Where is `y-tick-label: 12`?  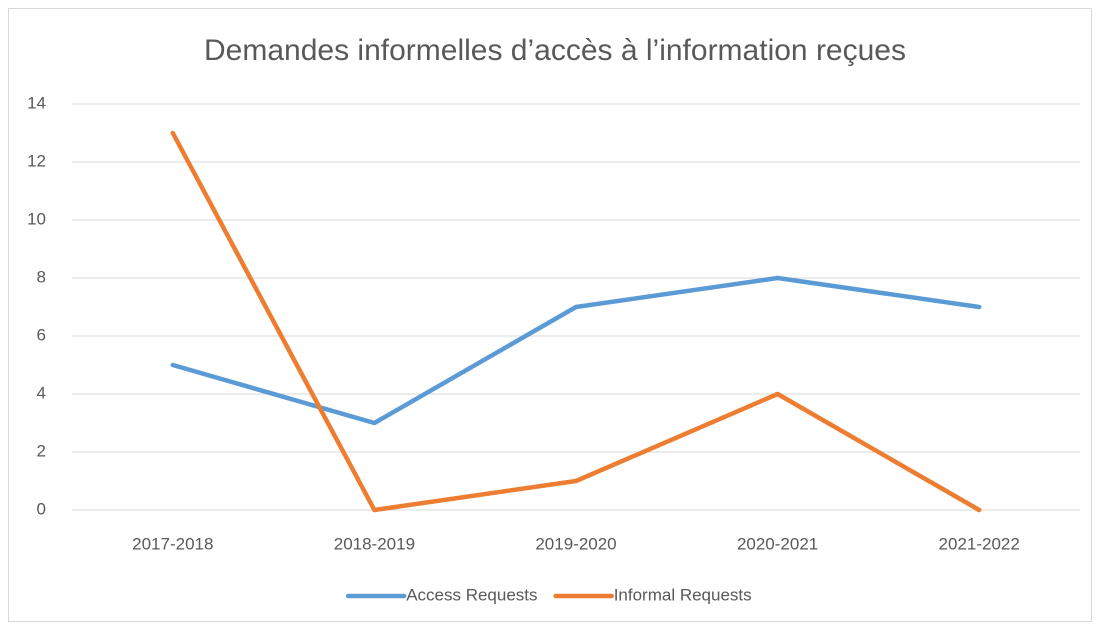 y-tick-label: 12 is located at coordinates (36, 160).